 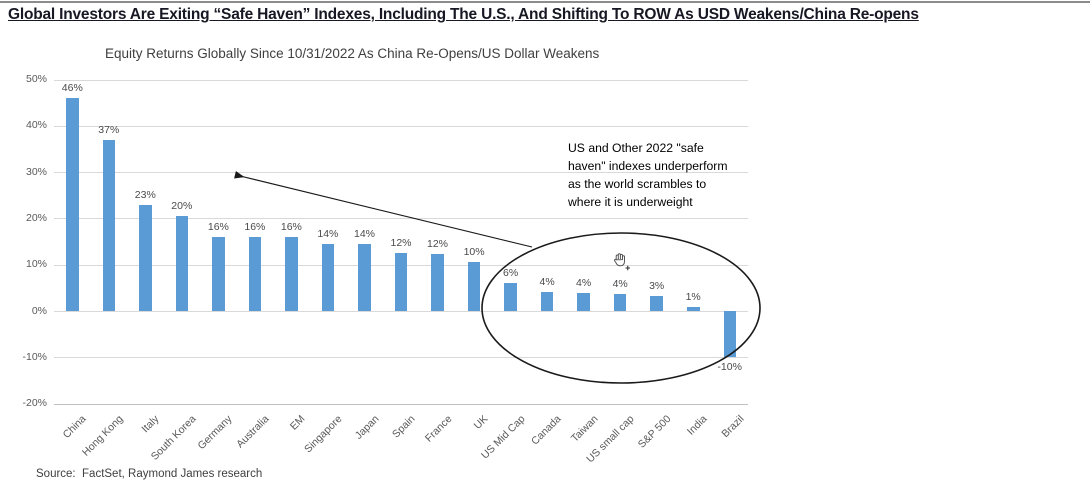 I want to click on y-axis-tick-label: 10%, so click(x=36, y=264).